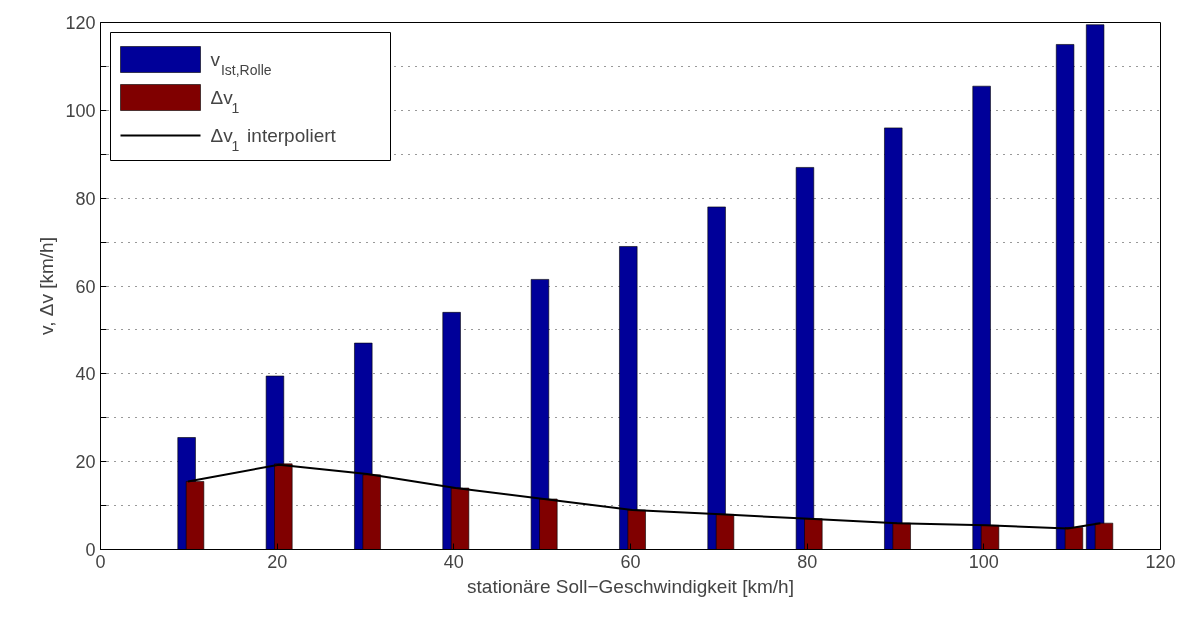 This screenshot has height=621, width=1193. What do you see at coordinates (47, 286) in the screenshot?
I see `y-axis-title: v, Δv [km/h]` at bounding box center [47, 286].